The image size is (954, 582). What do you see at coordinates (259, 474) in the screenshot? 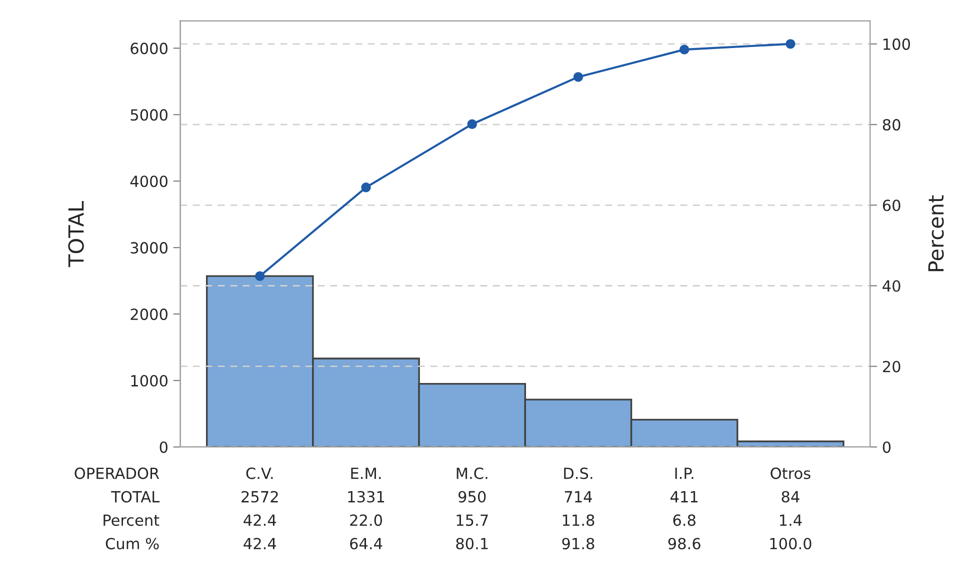
I see `x-tick-label: C.V.` at bounding box center [259, 474].